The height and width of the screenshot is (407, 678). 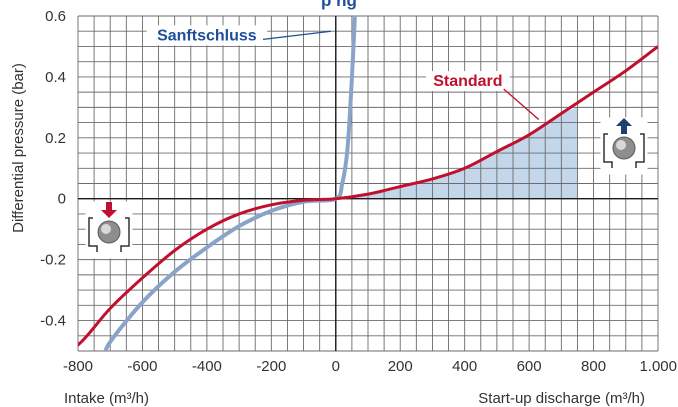 What do you see at coordinates (561, 398) in the screenshot?
I see `x-axis-label-discharge: Start-up discharge (m³/h)` at bounding box center [561, 398].